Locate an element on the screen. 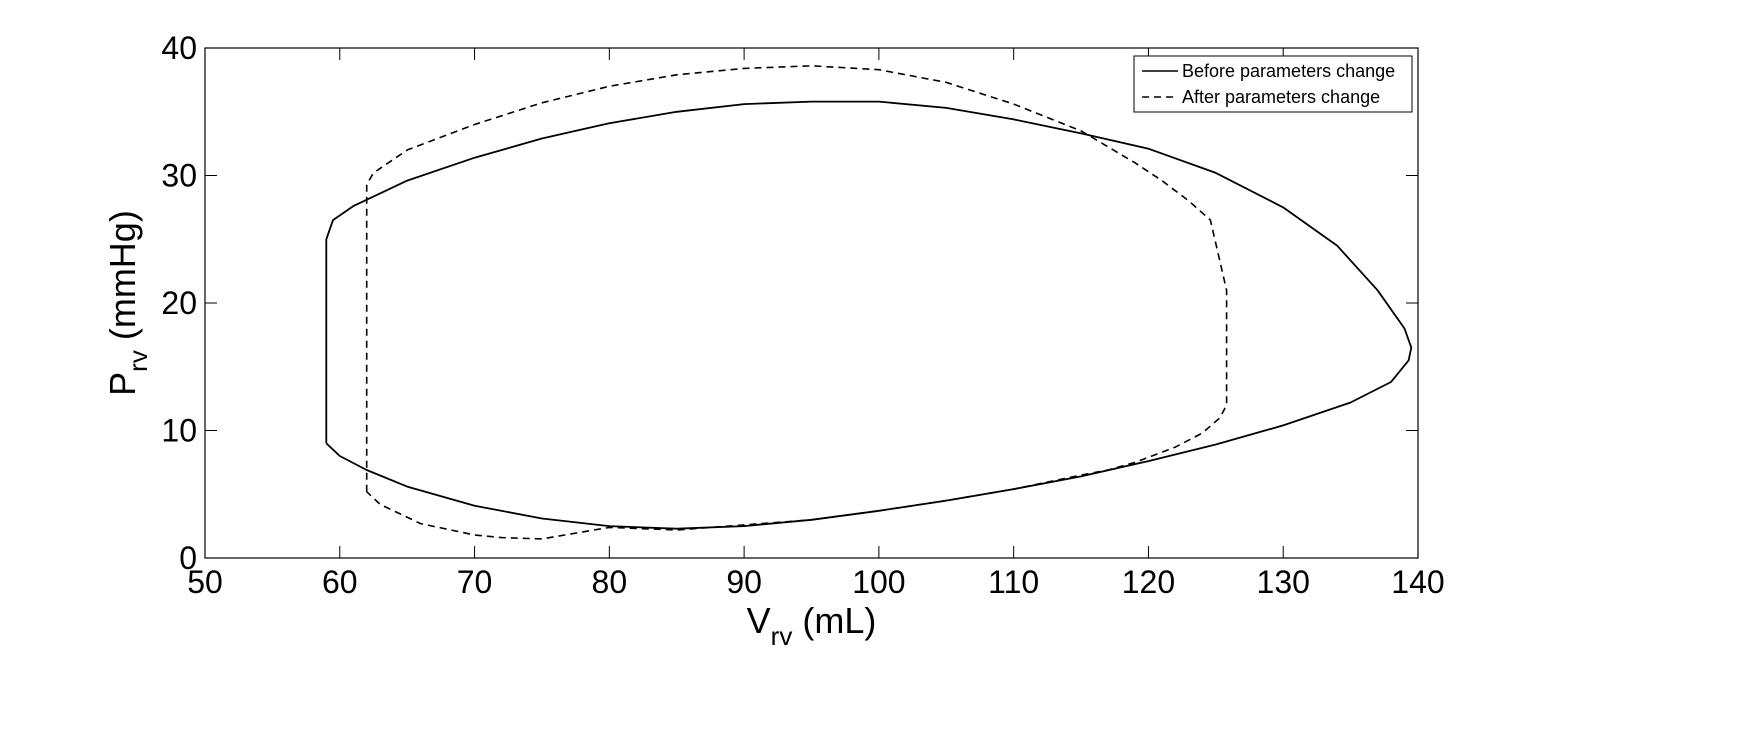 The width and height of the screenshot is (1753, 730). x-axis-label: Vrv (mL) is located at coordinates (812, 625).